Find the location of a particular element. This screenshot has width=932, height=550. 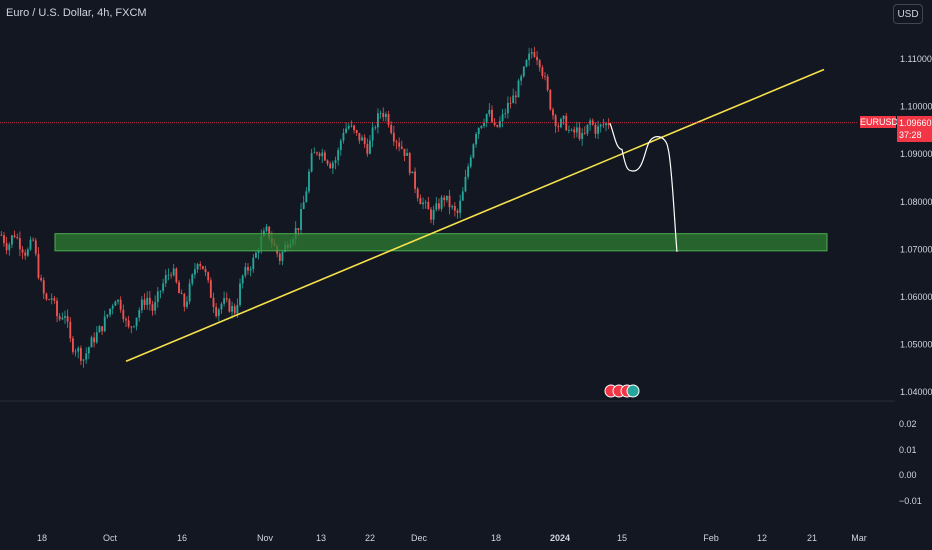

projection-path is located at coordinates (643, 187).